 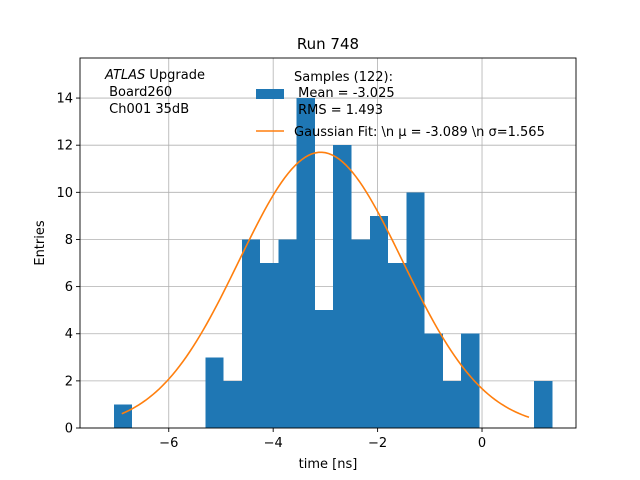 What do you see at coordinates (69, 287) in the screenshot?
I see `y-tick-label: 6` at bounding box center [69, 287].